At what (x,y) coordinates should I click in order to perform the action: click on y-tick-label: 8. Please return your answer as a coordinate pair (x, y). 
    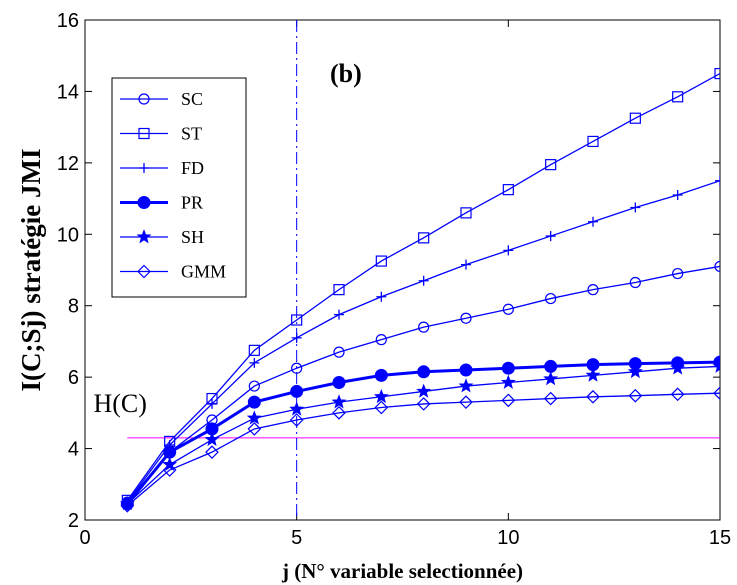
    Looking at the image, I should click on (73, 307).